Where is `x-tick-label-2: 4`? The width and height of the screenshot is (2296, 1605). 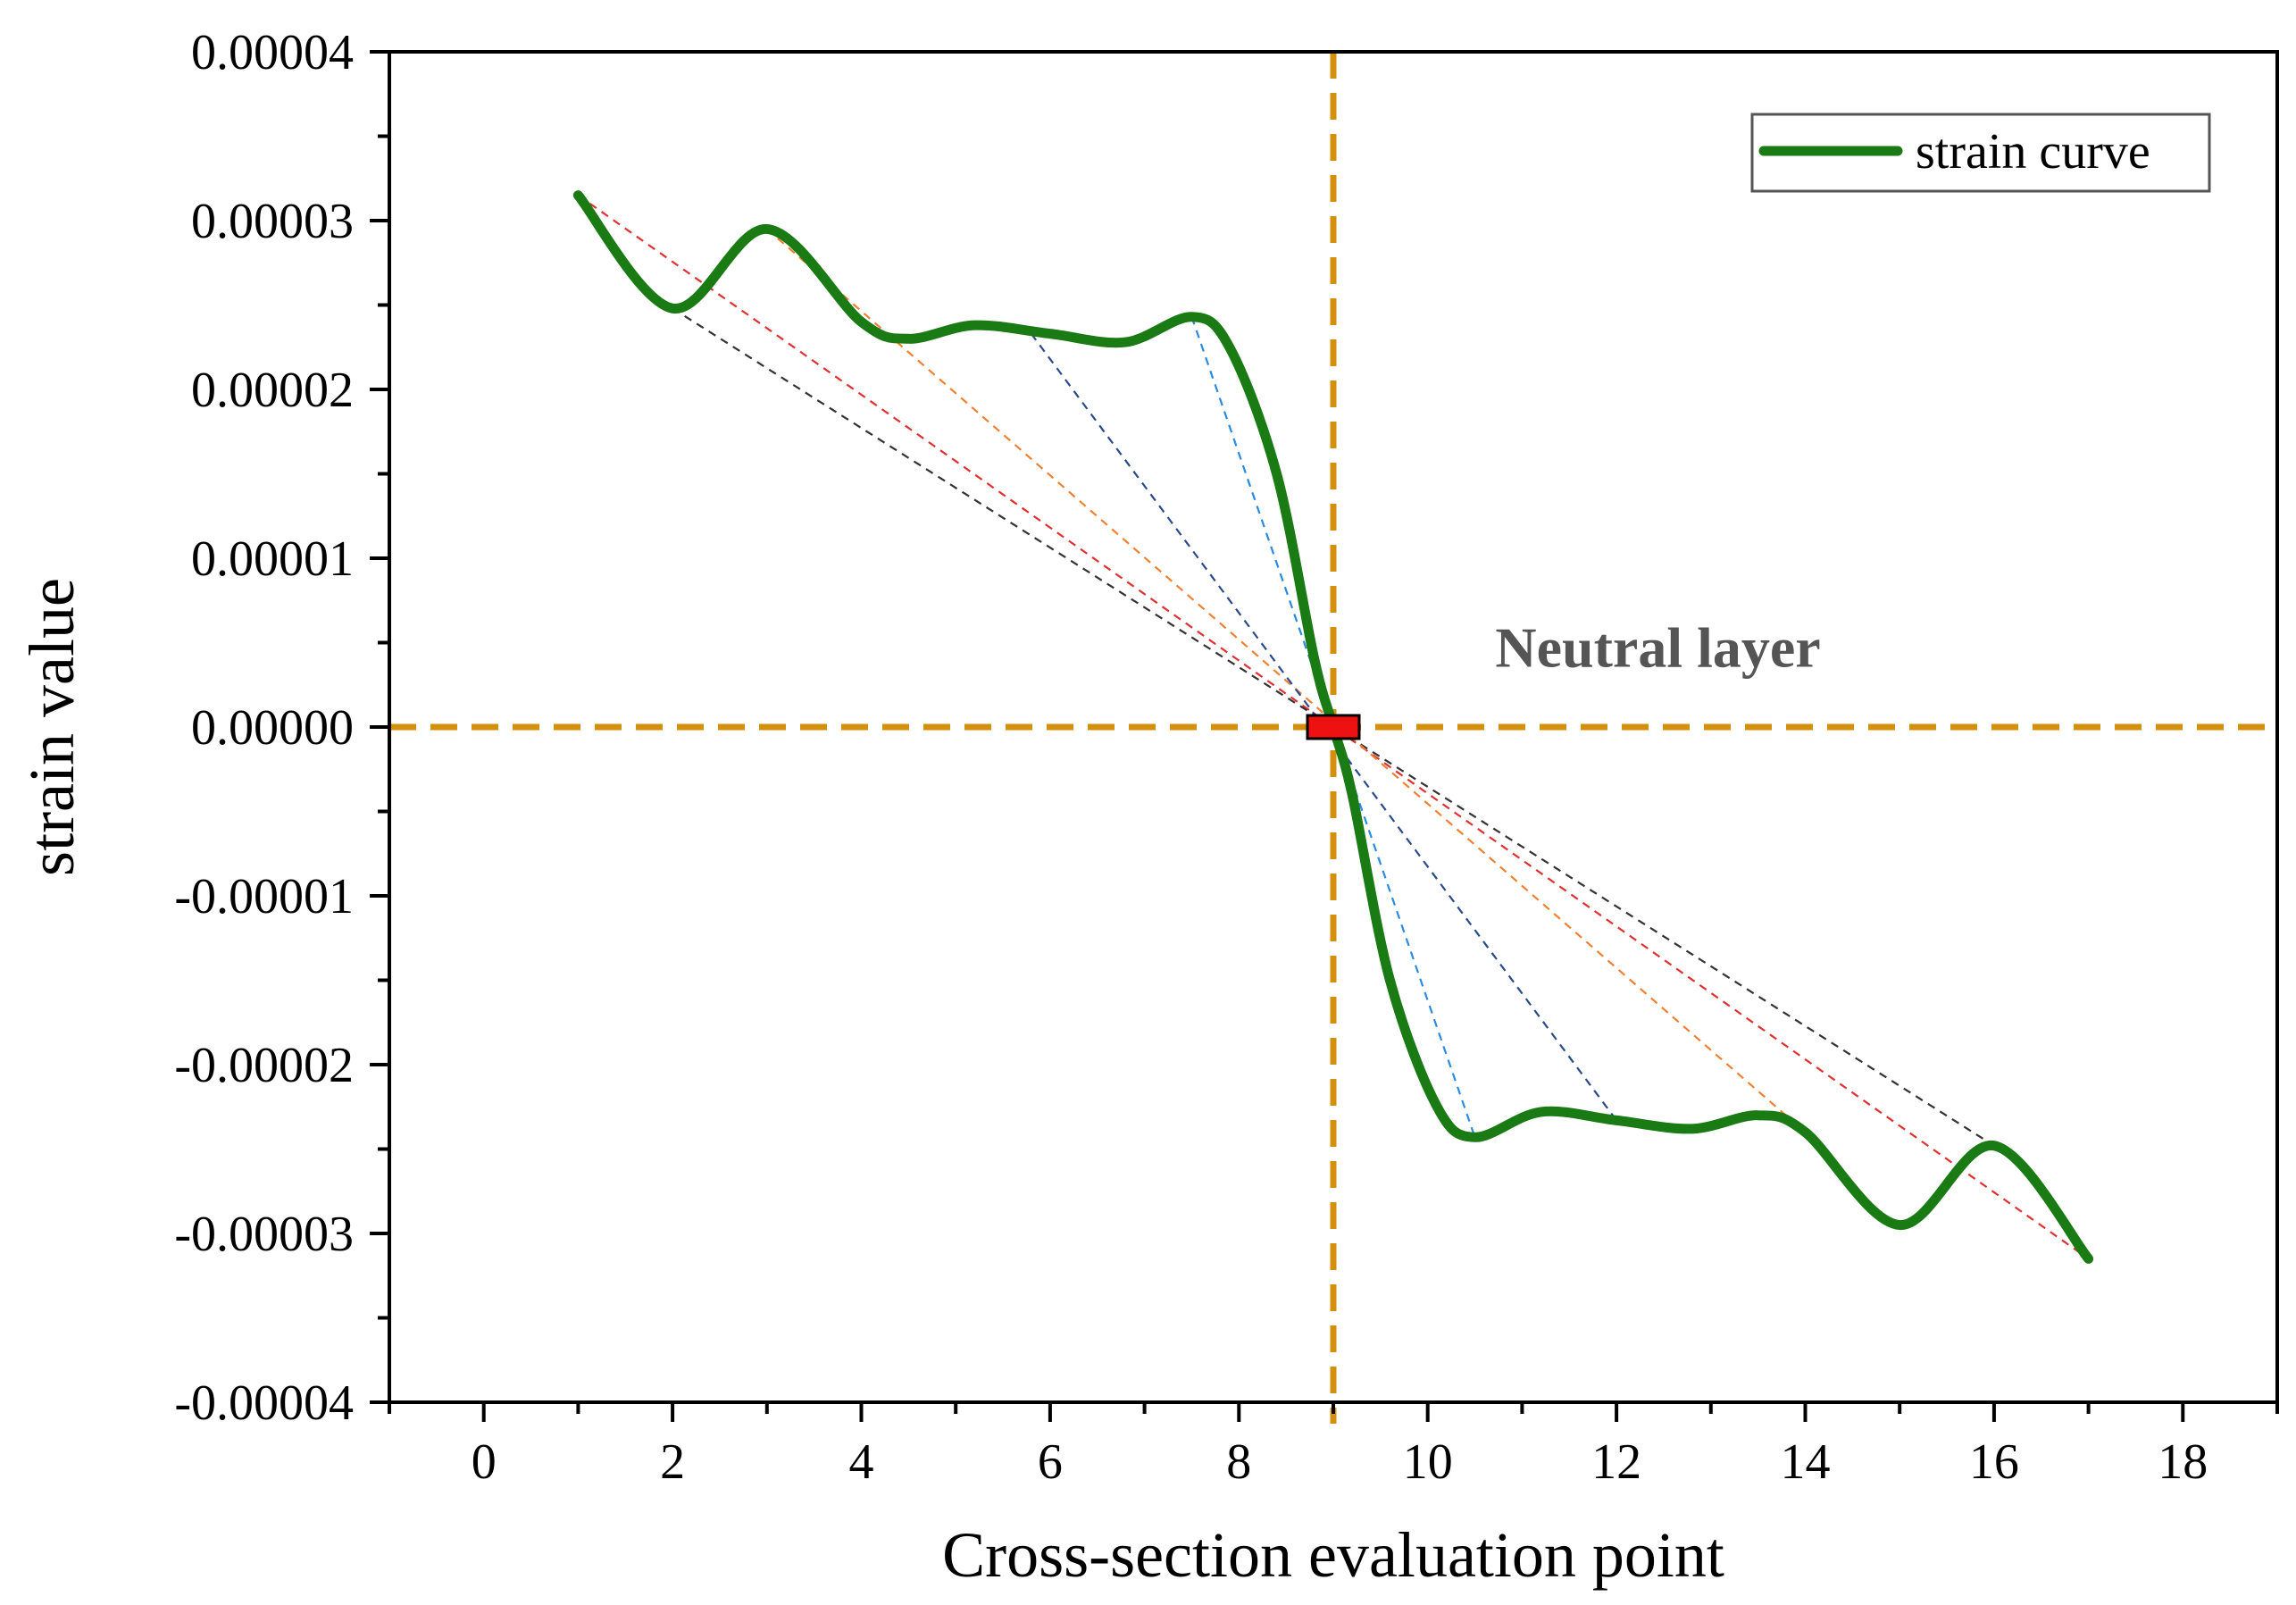 x-tick-label-2: 4 is located at coordinates (861, 1462).